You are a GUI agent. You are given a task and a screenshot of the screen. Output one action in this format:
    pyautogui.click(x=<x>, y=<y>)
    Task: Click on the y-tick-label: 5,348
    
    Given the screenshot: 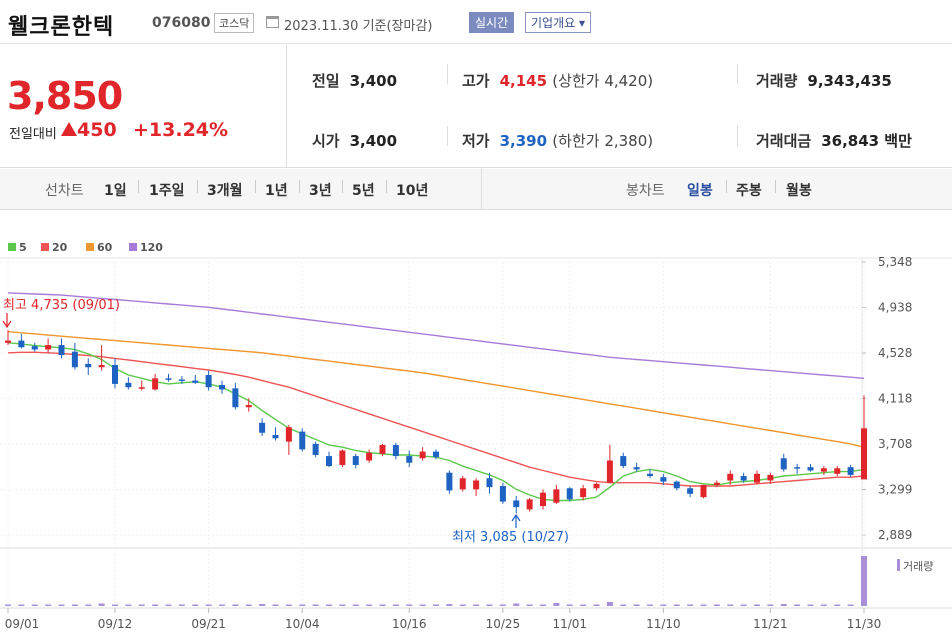 What is the action you would take?
    pyautogui.click(x=895, y=262)
    